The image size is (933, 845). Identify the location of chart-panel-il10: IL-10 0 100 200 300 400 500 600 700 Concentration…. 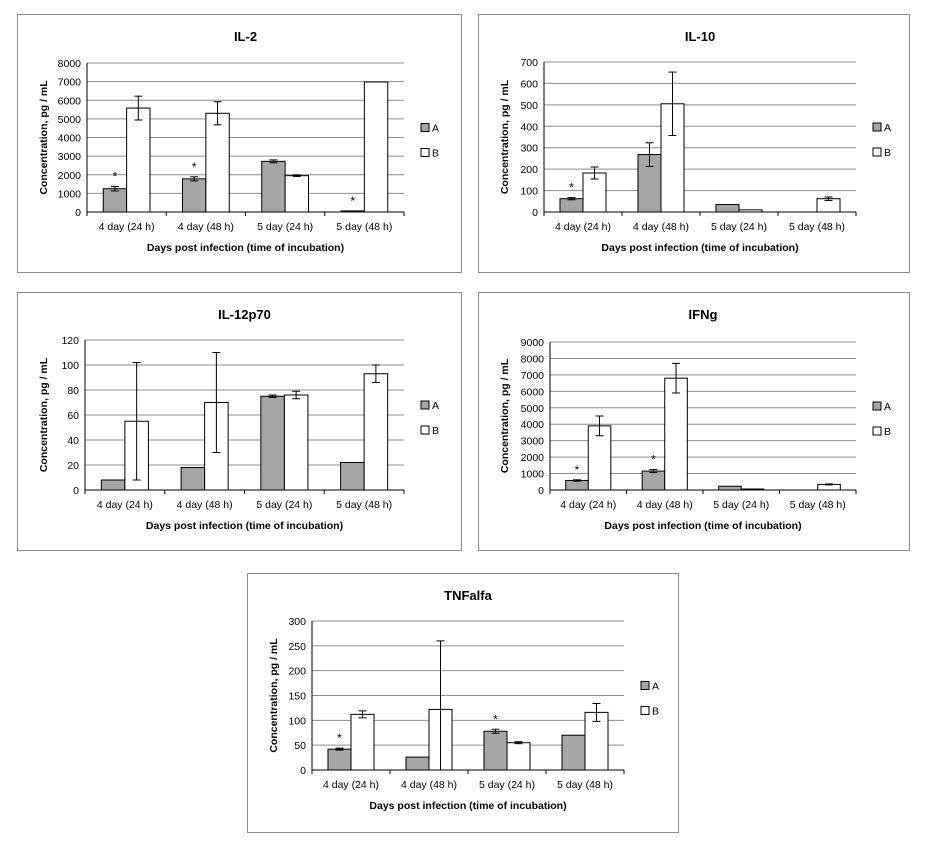
(694, 143).